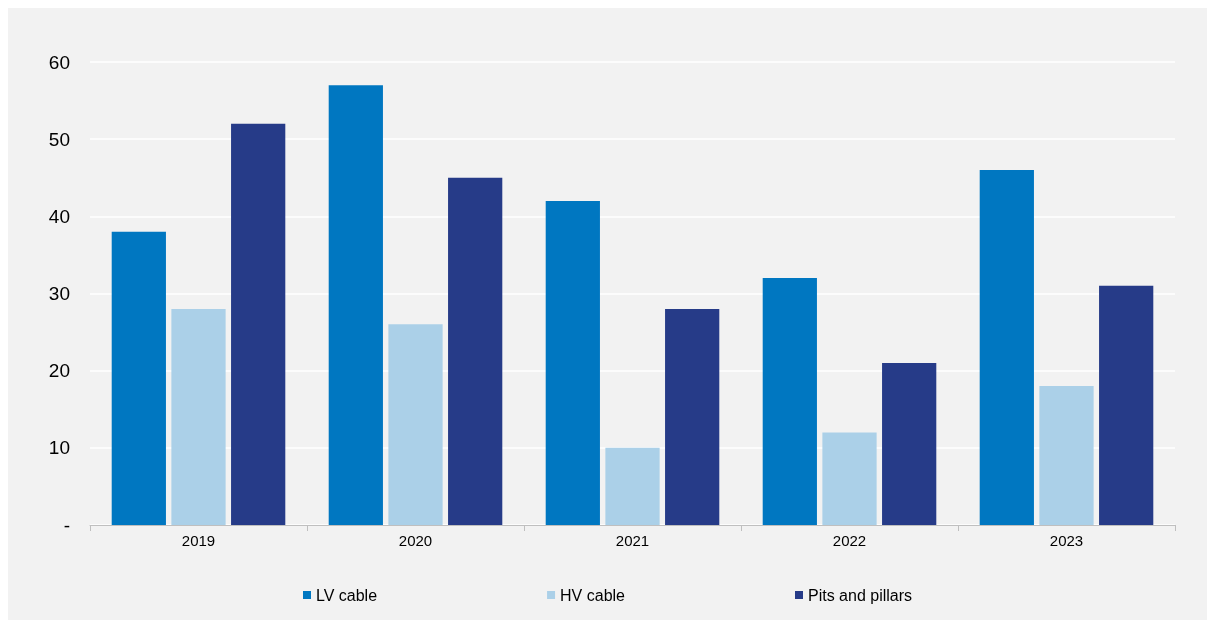 The height and width of the screenshot is (628, 1215). I want to click on y-tick-label: 30, so click(59, 293).